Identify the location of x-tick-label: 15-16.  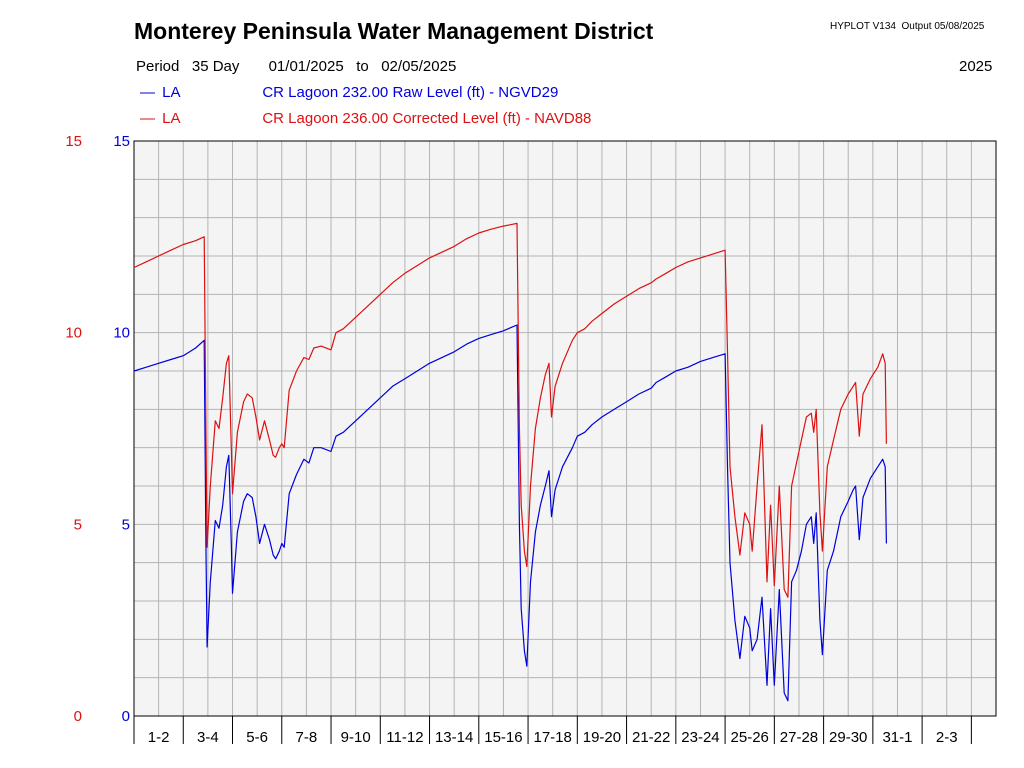
(503, 737).